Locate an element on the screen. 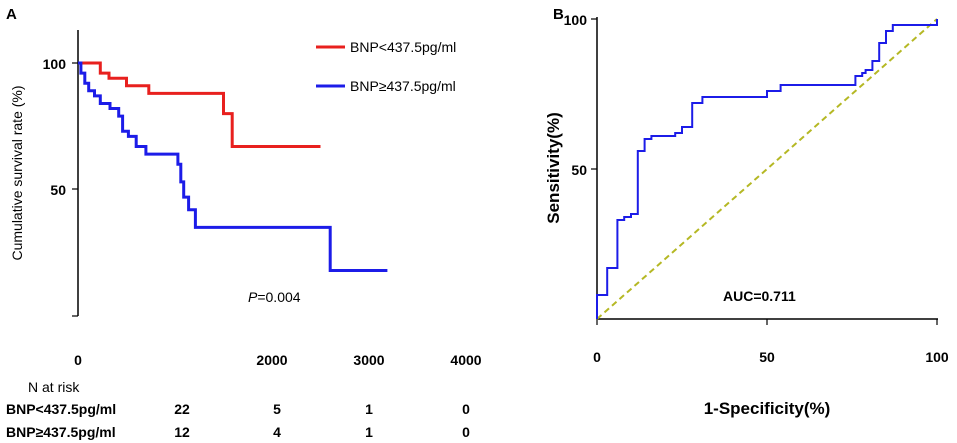 This screenshot has width=957, height=443. legend-label-bnp-high: BNP≥437.5pg/ml is located at coordinates (403, 86).